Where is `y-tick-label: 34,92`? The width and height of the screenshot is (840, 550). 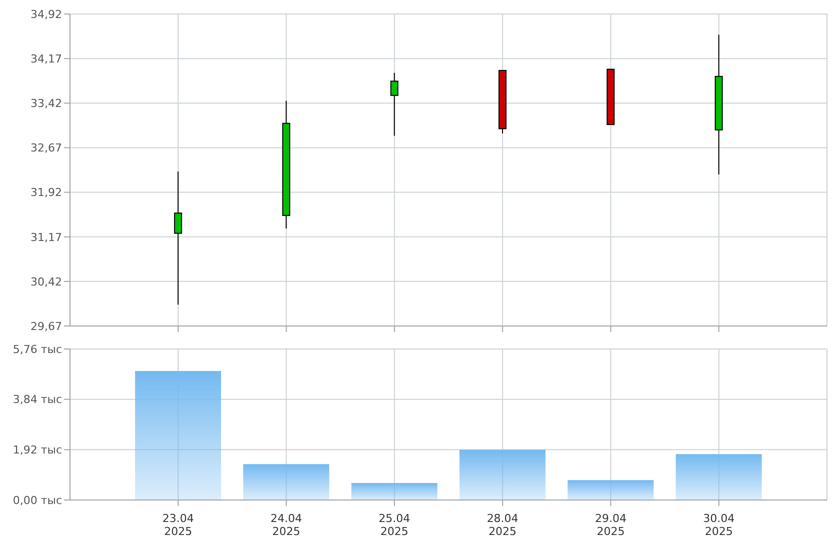
y-tick-label: 34,92 is located at coordinates (46, 14).